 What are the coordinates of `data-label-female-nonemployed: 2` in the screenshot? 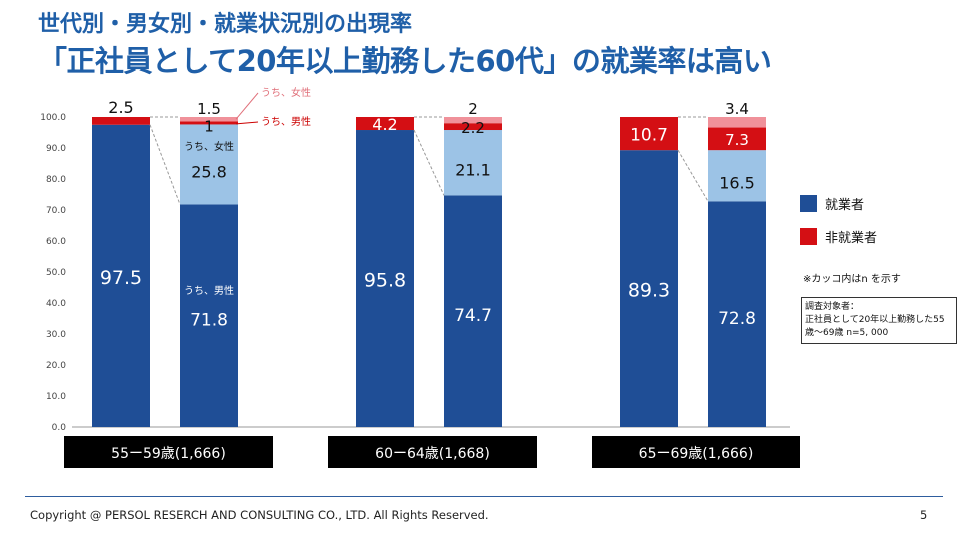 It's located at (473, 109).